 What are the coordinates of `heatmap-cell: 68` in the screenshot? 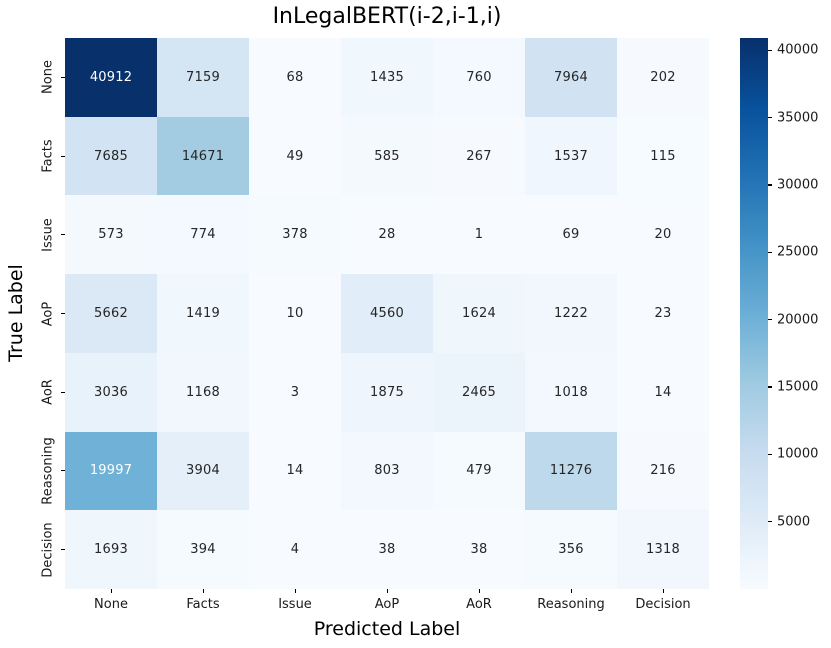 It's located at (295, 77).